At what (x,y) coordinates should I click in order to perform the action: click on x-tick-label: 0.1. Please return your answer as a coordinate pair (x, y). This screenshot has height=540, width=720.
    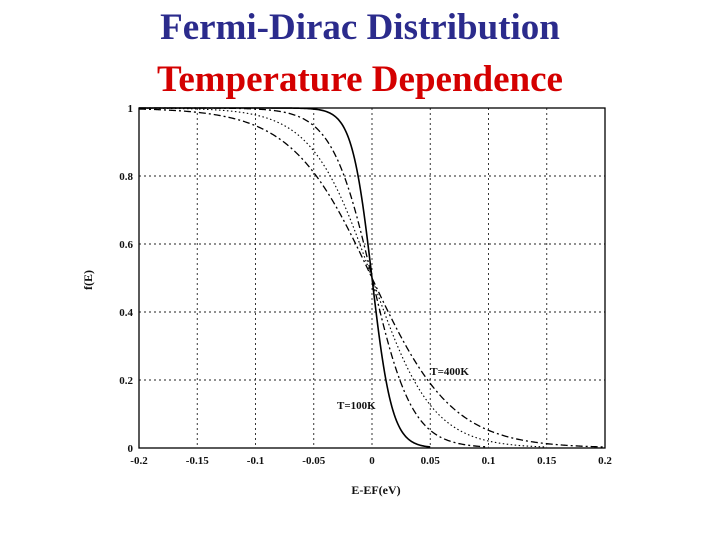
    Looking at the image, I should click on (489, 461).